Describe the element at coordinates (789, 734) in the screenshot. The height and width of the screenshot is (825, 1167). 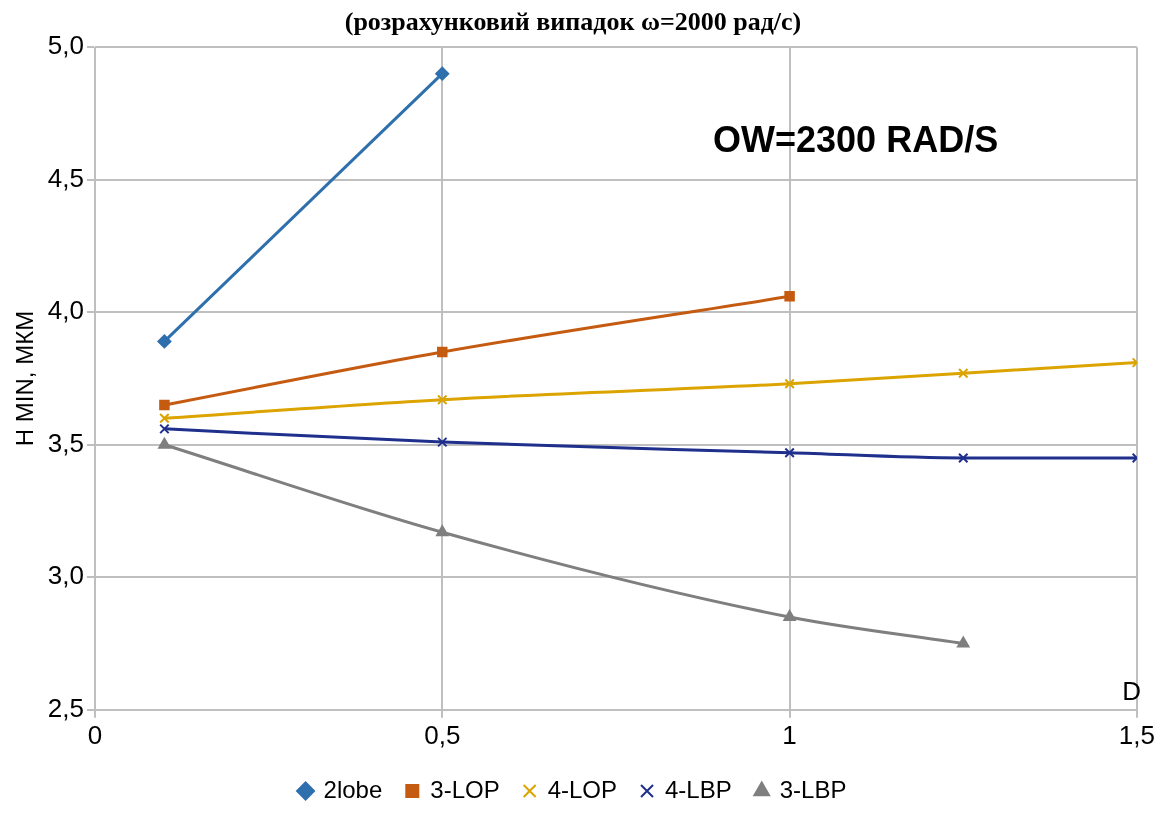
I see `x-tick-label: 1` at that location.